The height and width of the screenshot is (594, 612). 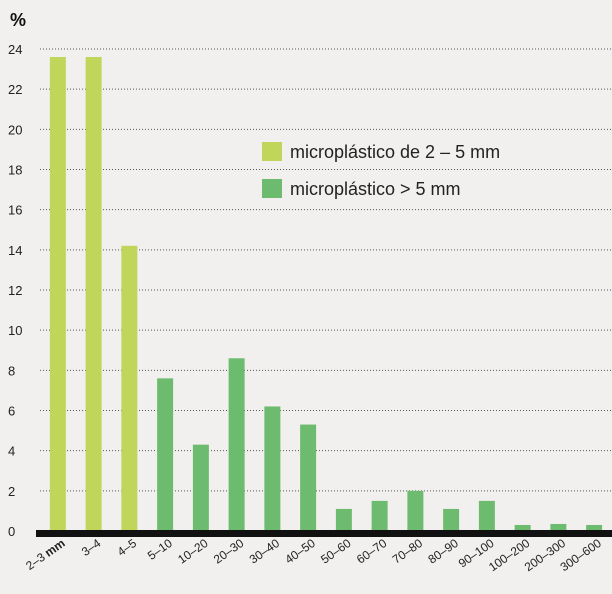 What do you see at coordinates (15, 330) in the screenshot?
I see `y-tick-label: 10` at bounding box center [15, 330].